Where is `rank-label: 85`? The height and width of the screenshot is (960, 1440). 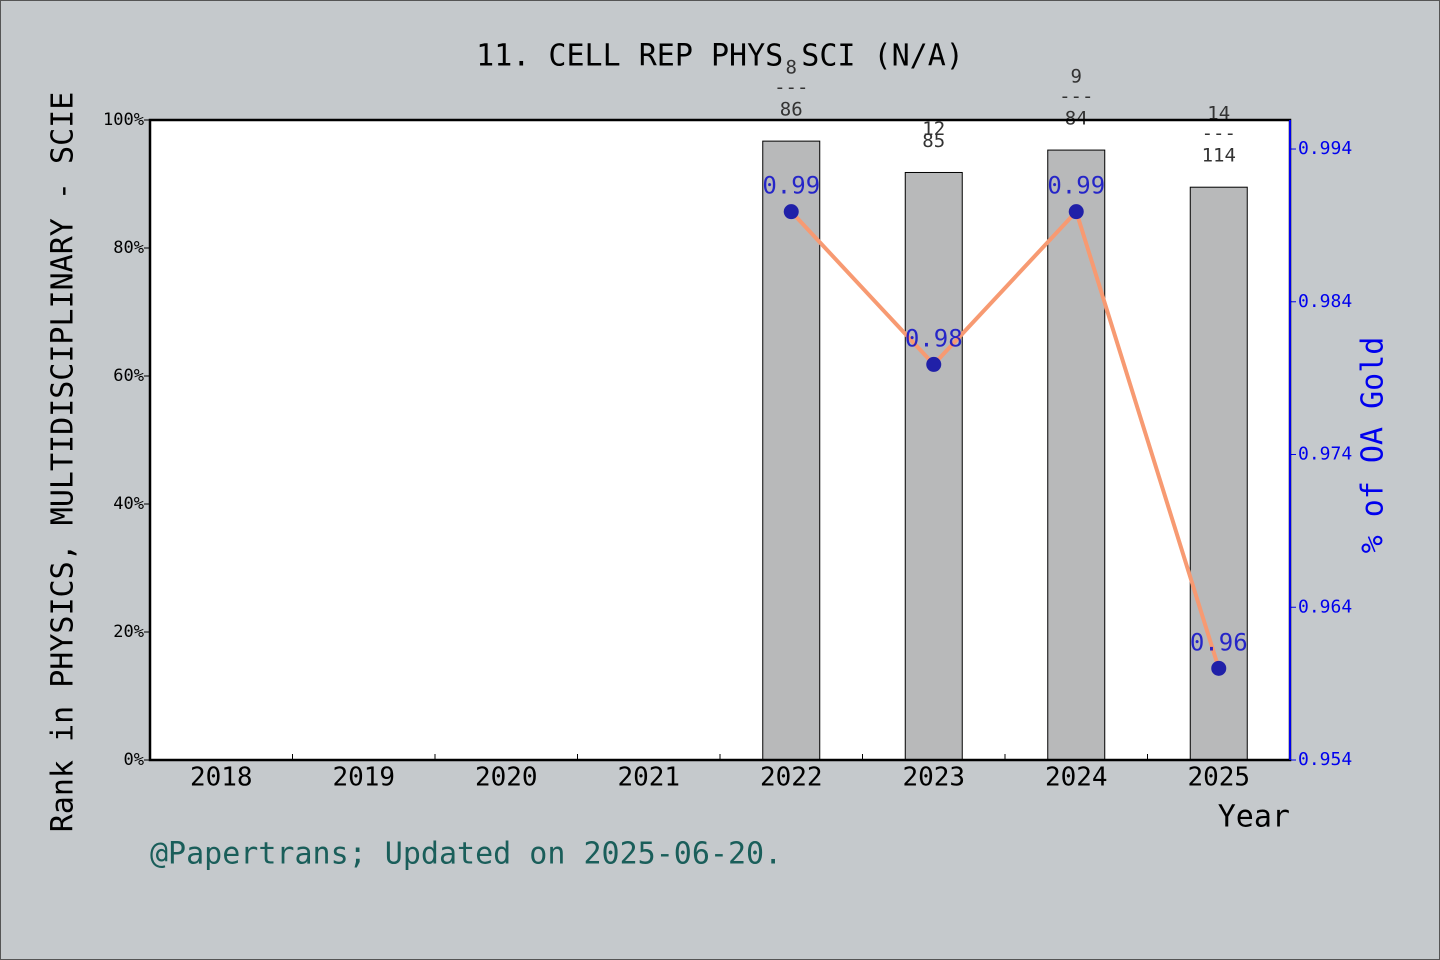
rank-label: 85 is located at coordinates (933, 141).